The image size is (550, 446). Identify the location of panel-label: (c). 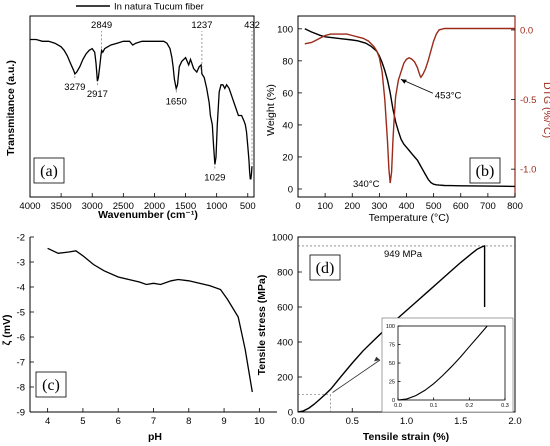
(51, 384).